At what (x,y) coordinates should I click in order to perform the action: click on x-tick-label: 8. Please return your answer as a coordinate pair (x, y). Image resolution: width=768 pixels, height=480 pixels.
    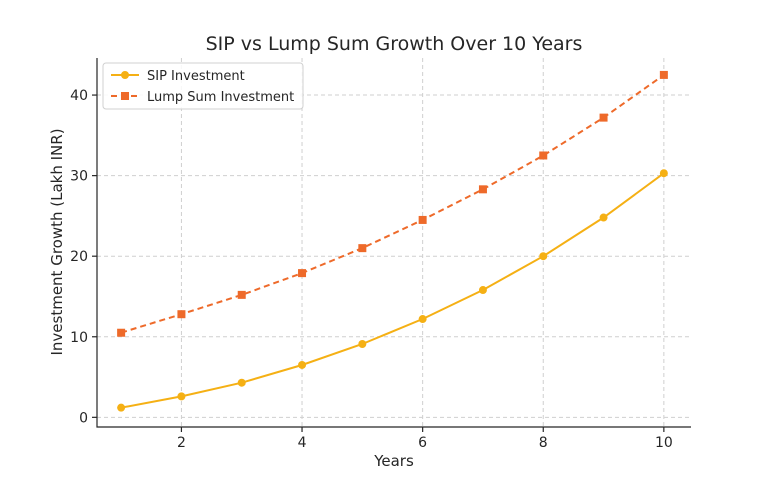
    Looking at the image, I should click on (543, 443).